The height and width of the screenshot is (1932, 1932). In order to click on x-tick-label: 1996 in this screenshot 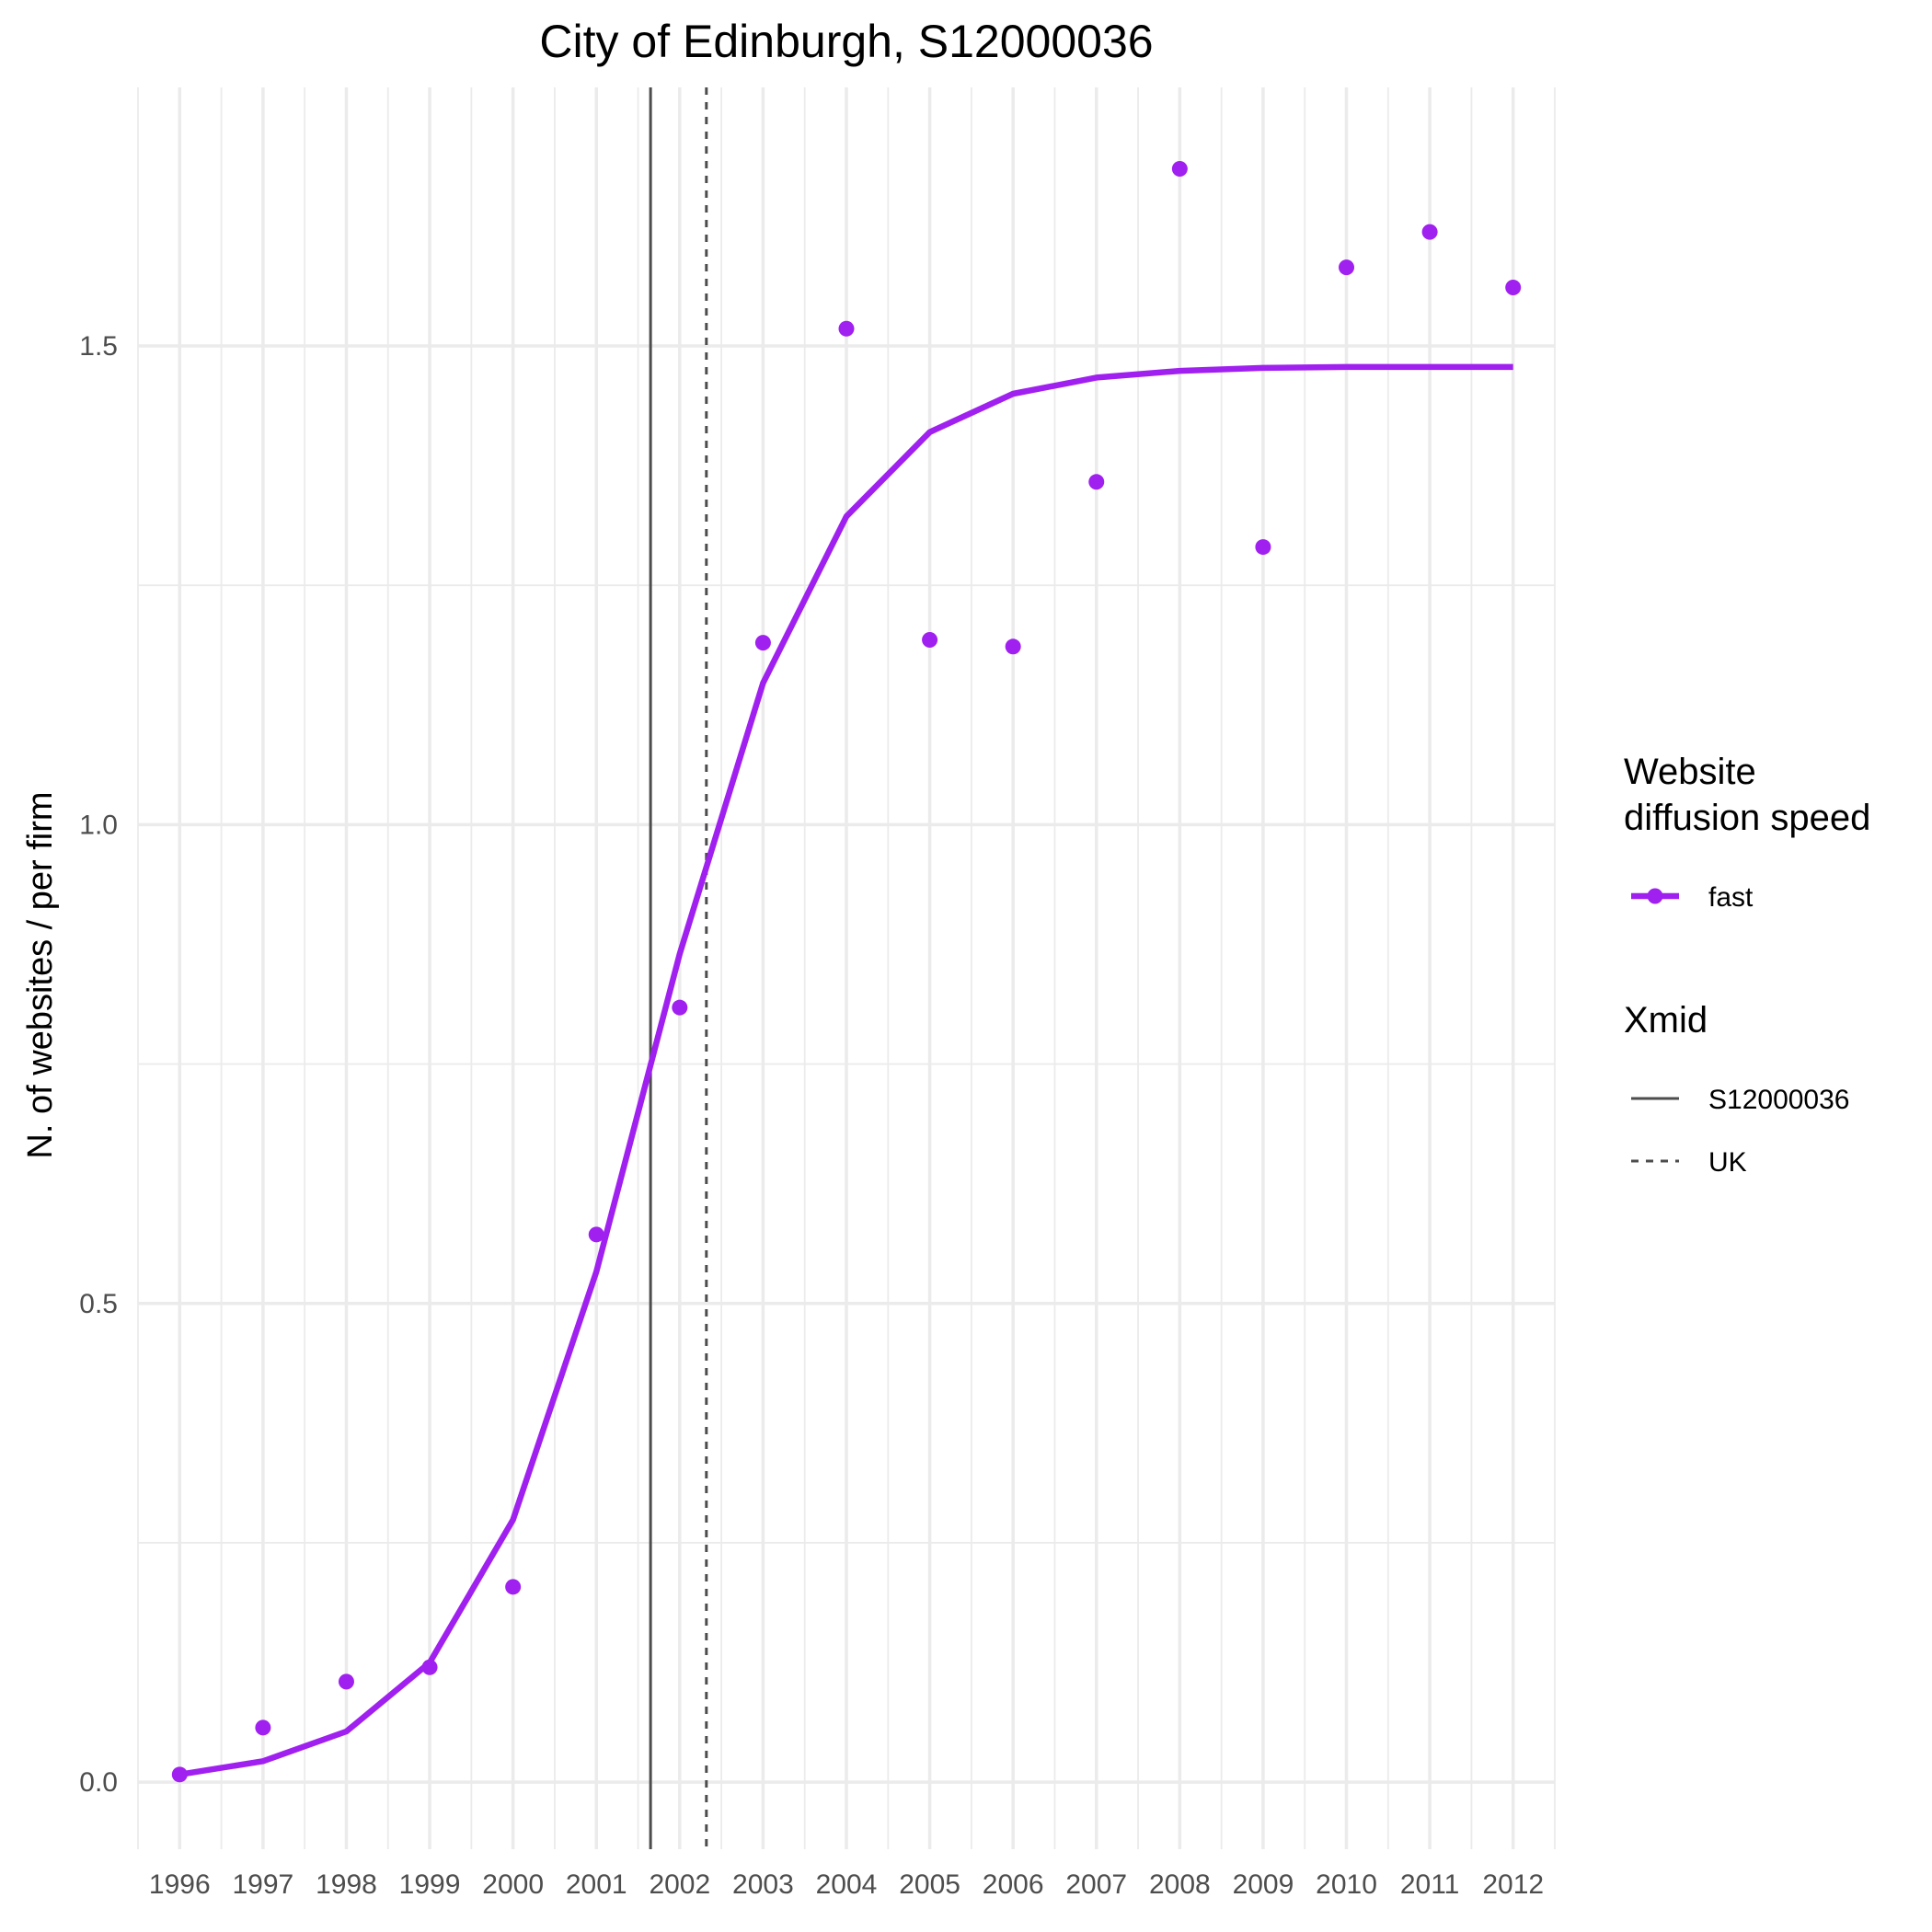, I will do `click(180, 1884)`.